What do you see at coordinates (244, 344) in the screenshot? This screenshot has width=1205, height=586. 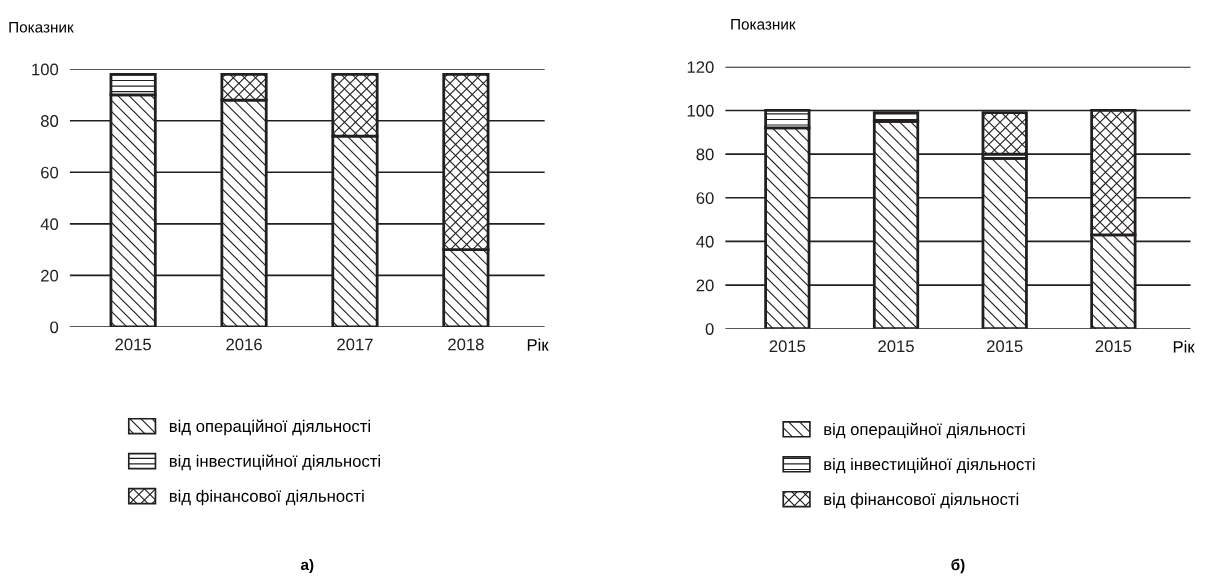 I see `x-tick-label: 2016` at bounding box center [244, 344].